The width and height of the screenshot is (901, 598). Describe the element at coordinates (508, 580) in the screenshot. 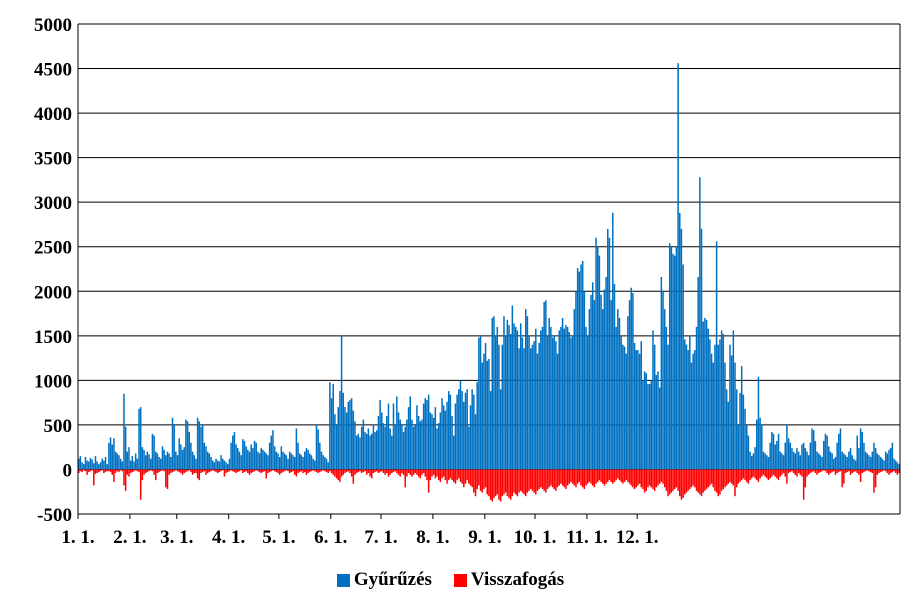

I see `legend-item-visszafogas: Visszafogás` at that location.